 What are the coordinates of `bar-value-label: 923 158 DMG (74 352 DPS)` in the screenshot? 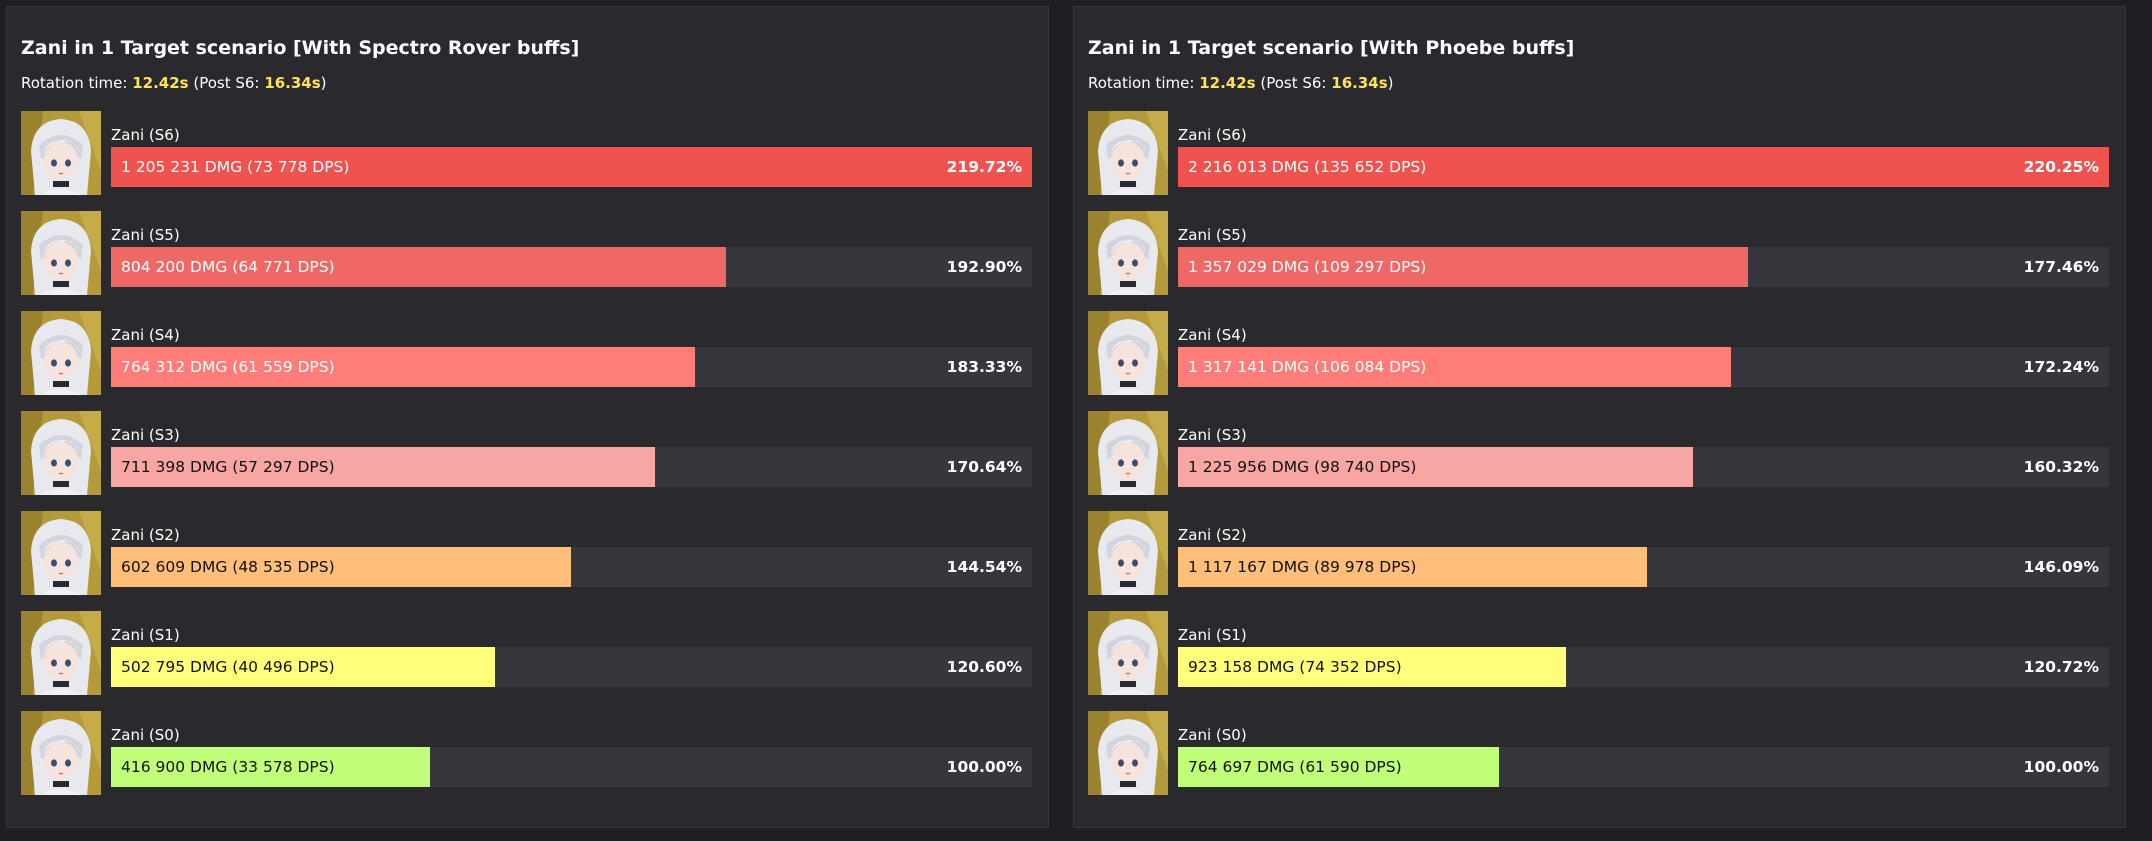 It's located at (1295, 667).